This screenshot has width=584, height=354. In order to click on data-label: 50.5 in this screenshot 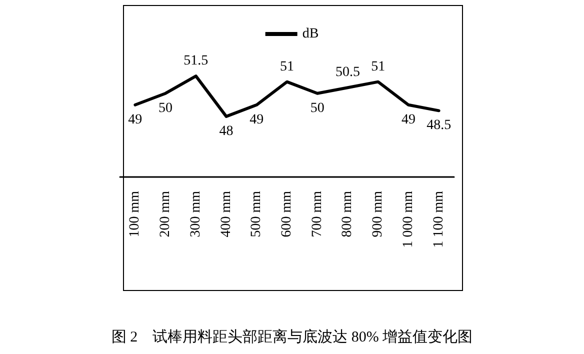, I will do `click(347, 72)`.